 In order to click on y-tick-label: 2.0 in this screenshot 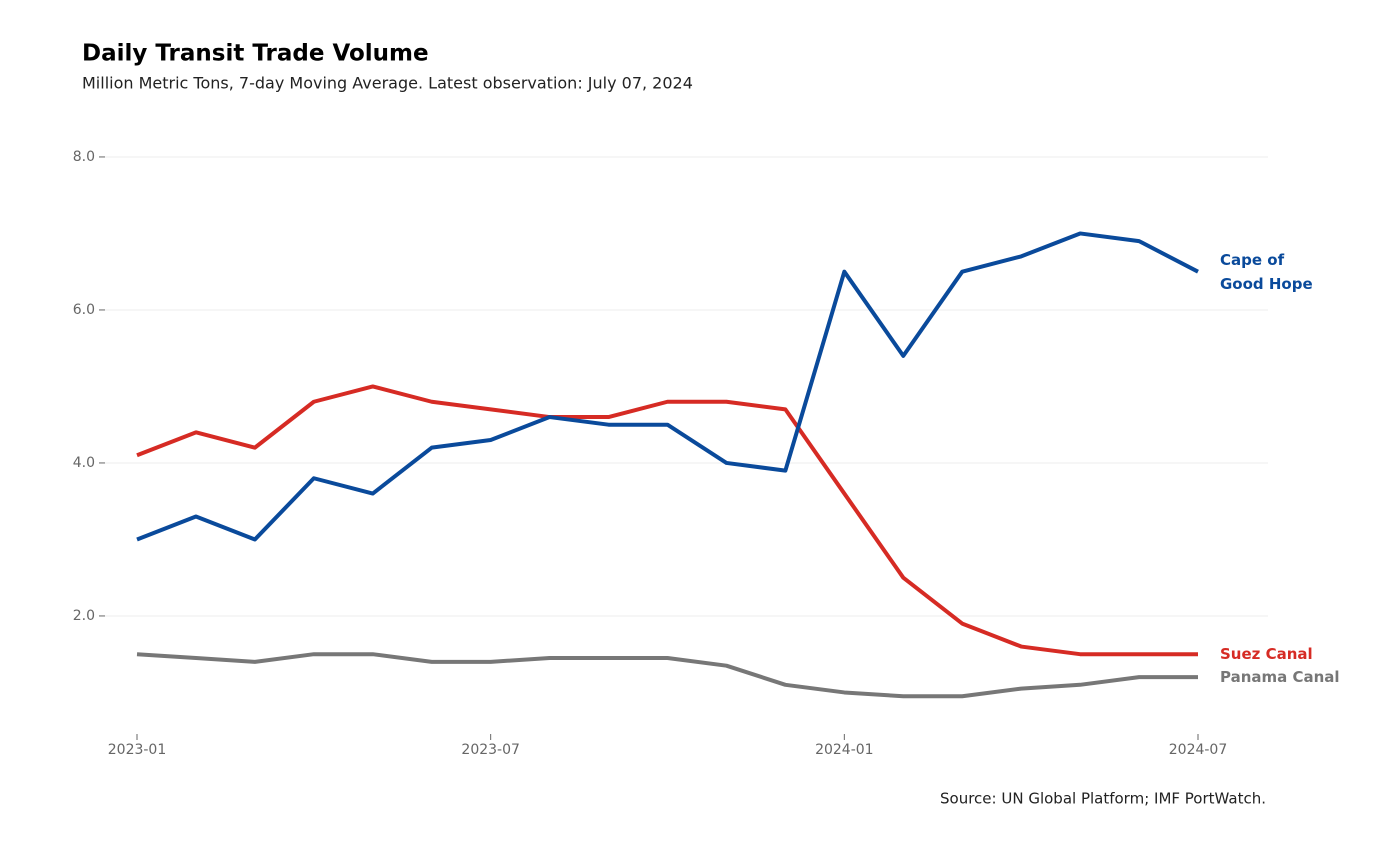, I will do `click(84, 616)`.